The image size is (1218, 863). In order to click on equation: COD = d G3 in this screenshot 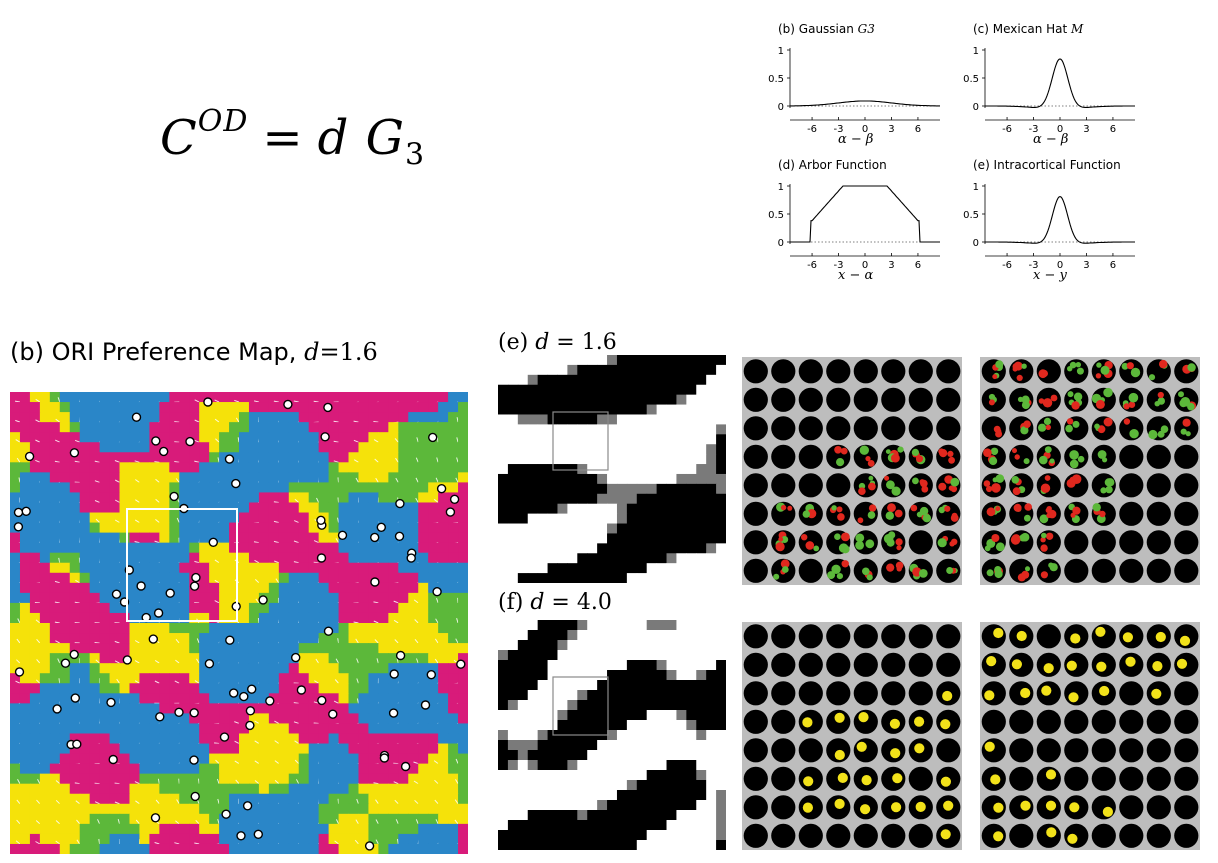, I will do `click(292, 138)`.